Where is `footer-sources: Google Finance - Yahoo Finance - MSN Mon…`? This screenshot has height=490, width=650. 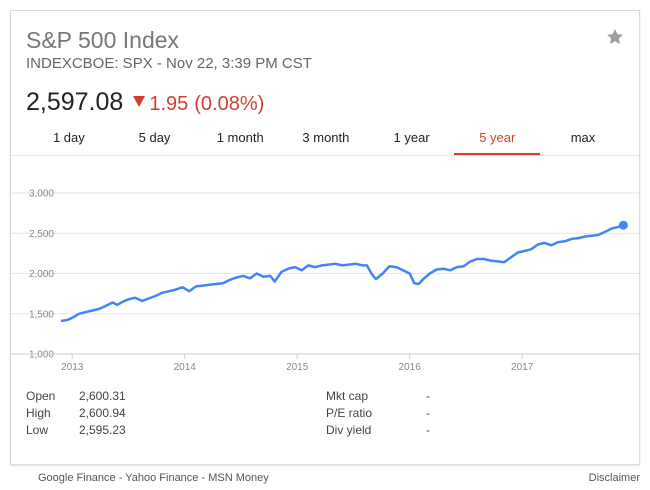
footer-sources: Google Finance - Yahoo Finance - MSN Mon… is located at coordinates (153, 478).